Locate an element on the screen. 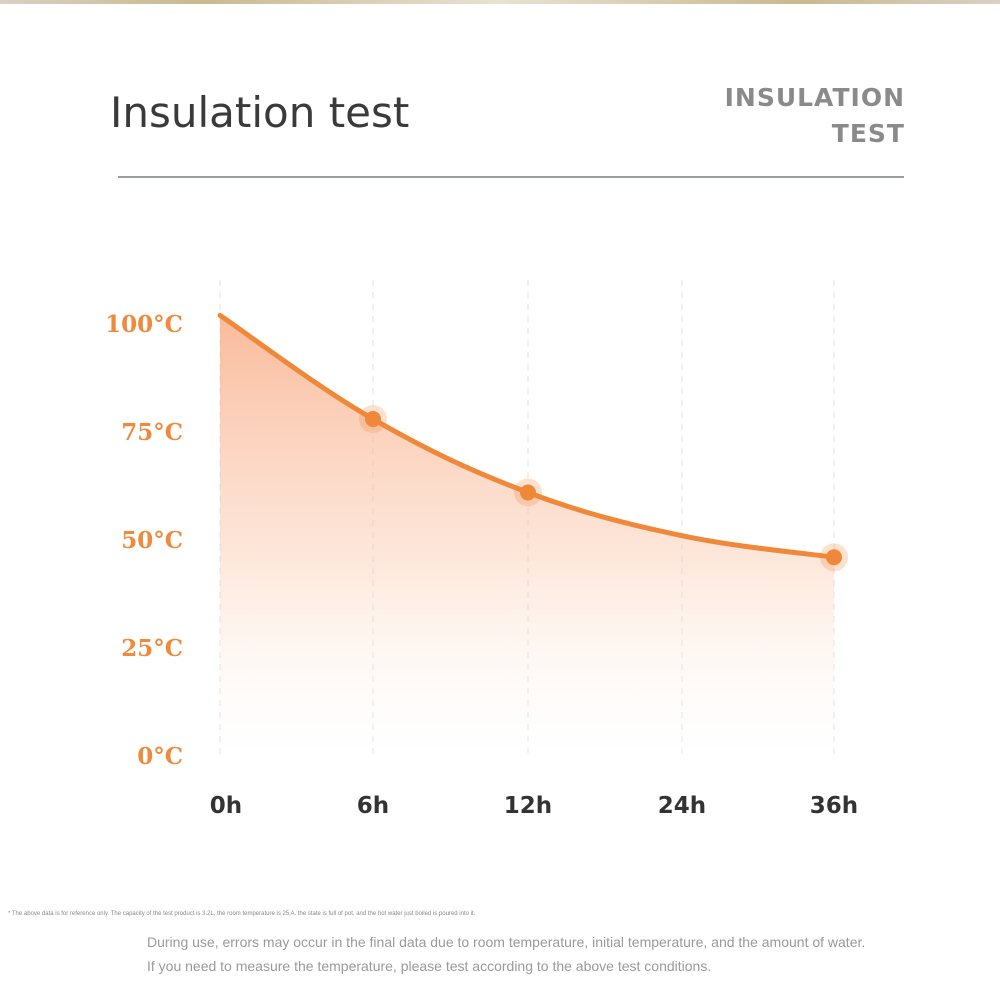  y-axis-ticks: 100°C 75°C 50°C 25°C 0°C is located at coordinates (144, 540).